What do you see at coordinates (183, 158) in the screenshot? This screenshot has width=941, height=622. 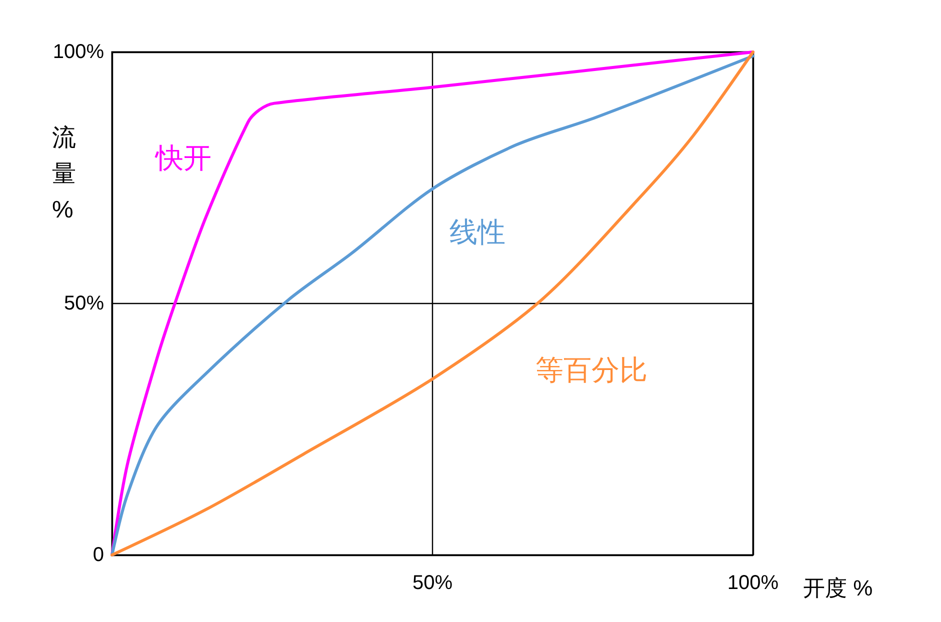 I see `series-label: 快开` at bounding box center [183, 158].